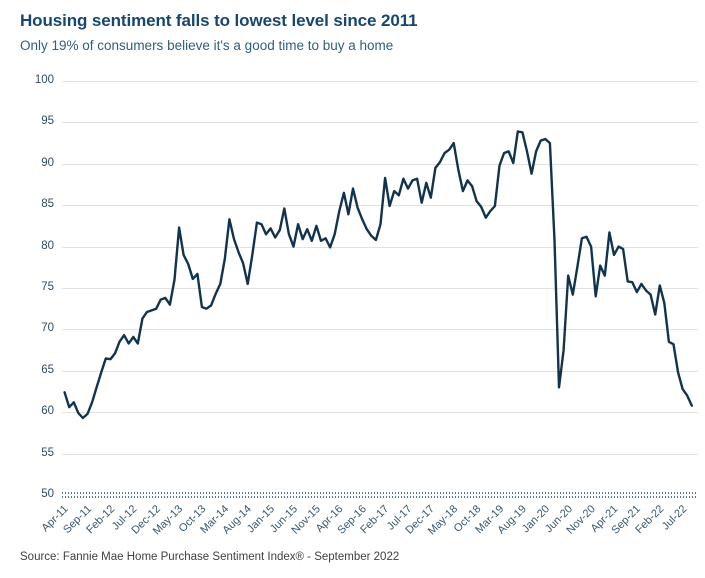 This screenshot has height=578, width=705. What do you see at coordinates (47, 328) in the screenshot?
I see `y-axis-label: 70` at bounding box center [47, 328].